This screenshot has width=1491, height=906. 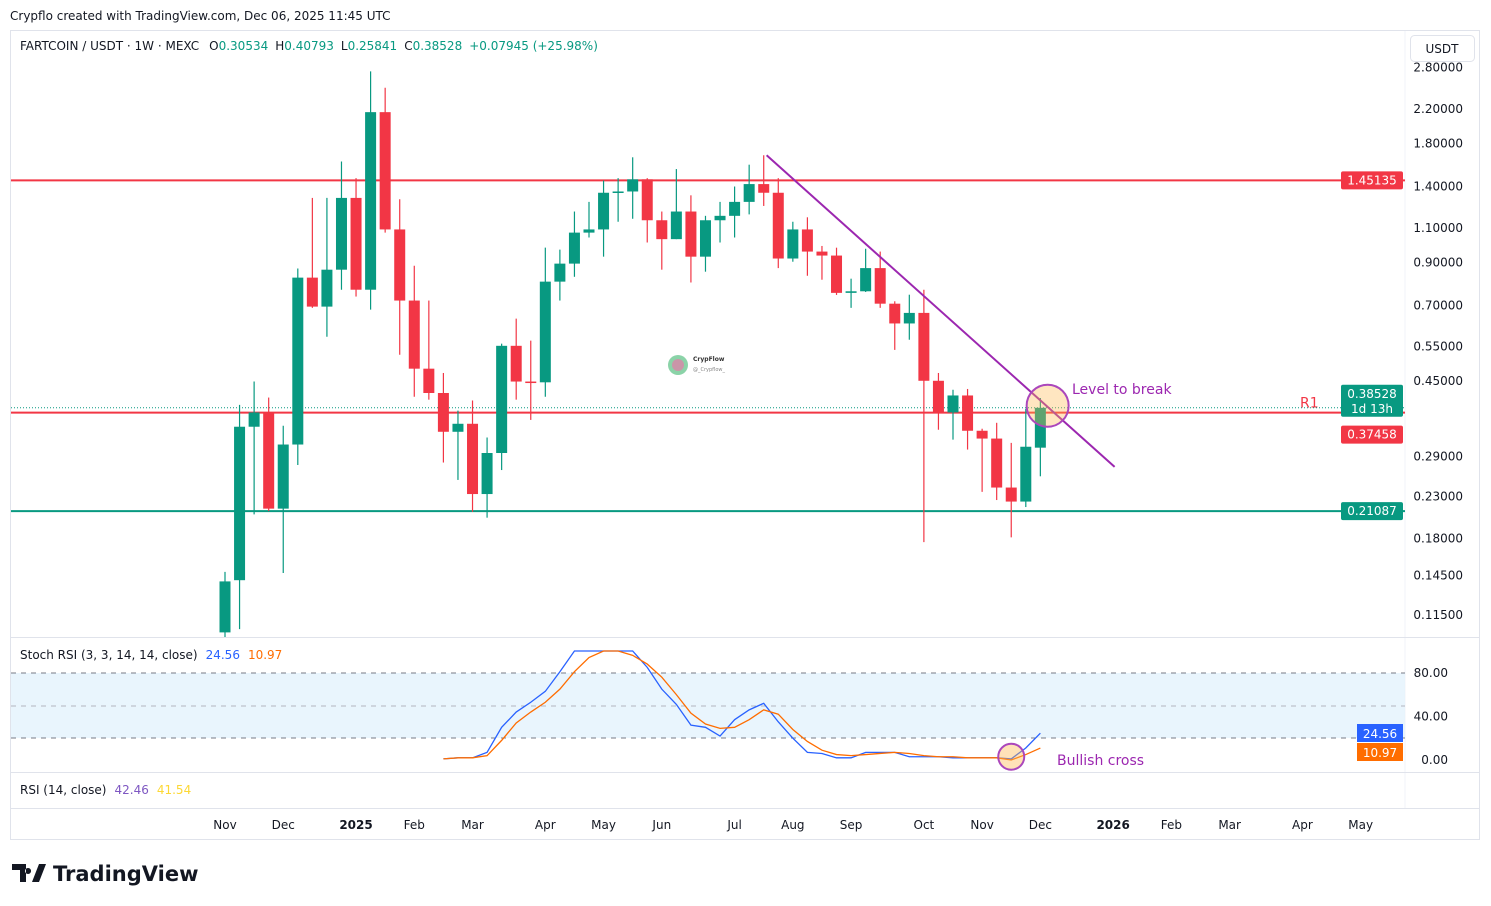 What do you see at coordinates (1438, 575) in the screenshot?
I see `price-tick-label: 0.14500` at bounding box center [1438, 575].